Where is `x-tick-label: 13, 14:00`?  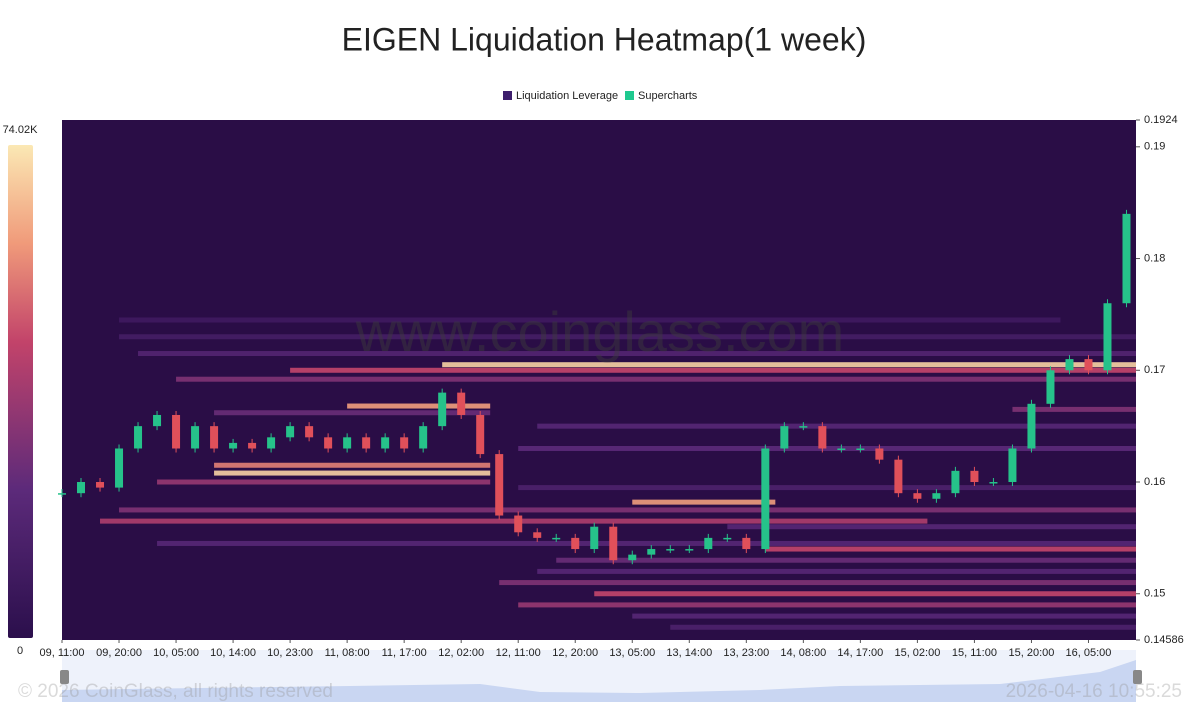 x-tick-label: 13, 14:00 is located at coordinates (689, 653).